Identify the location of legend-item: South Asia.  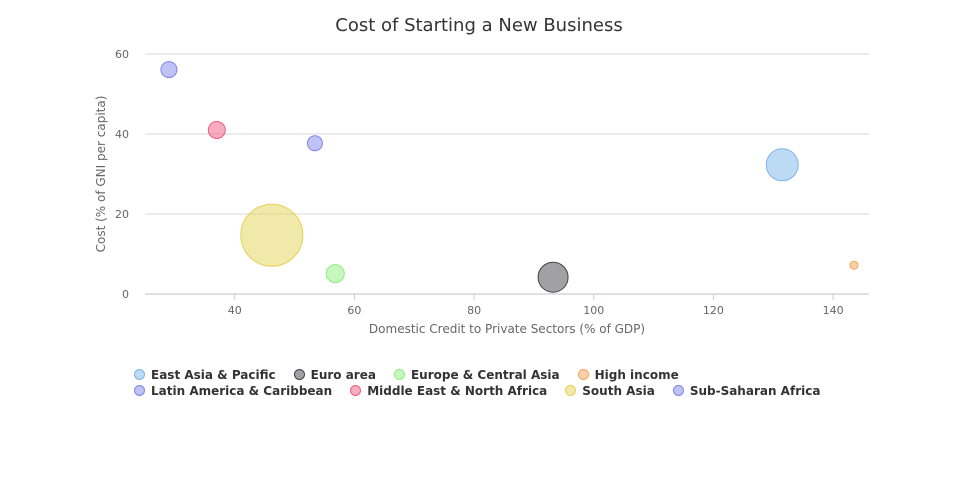
(610, 391).